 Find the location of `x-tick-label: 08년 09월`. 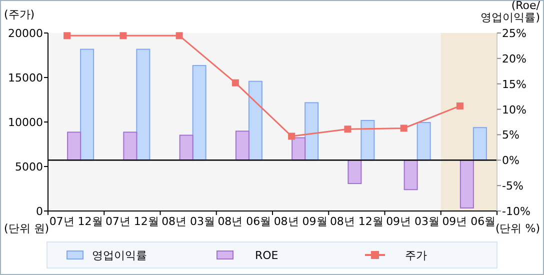

x-tick-label: 08년 09월 is located at coordinates (301, 221).